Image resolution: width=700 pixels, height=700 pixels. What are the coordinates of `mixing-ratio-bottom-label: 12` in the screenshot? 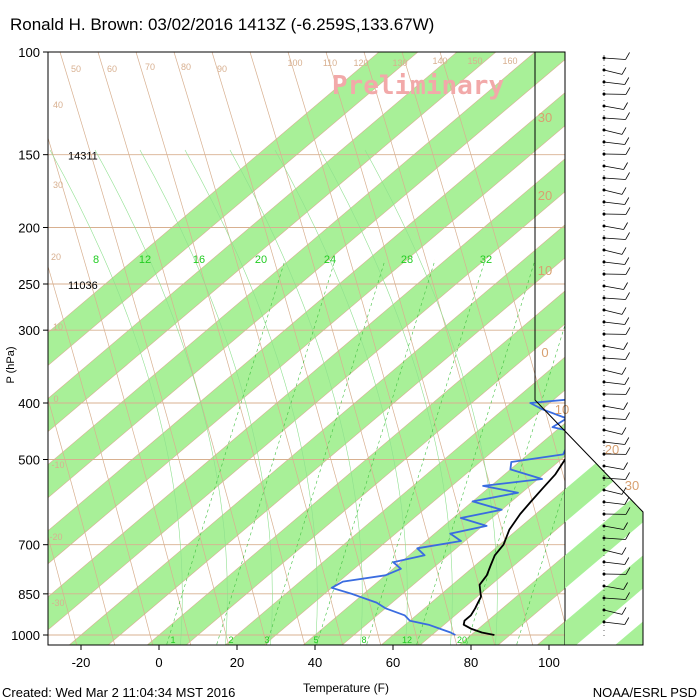 It's located at (407, 640).